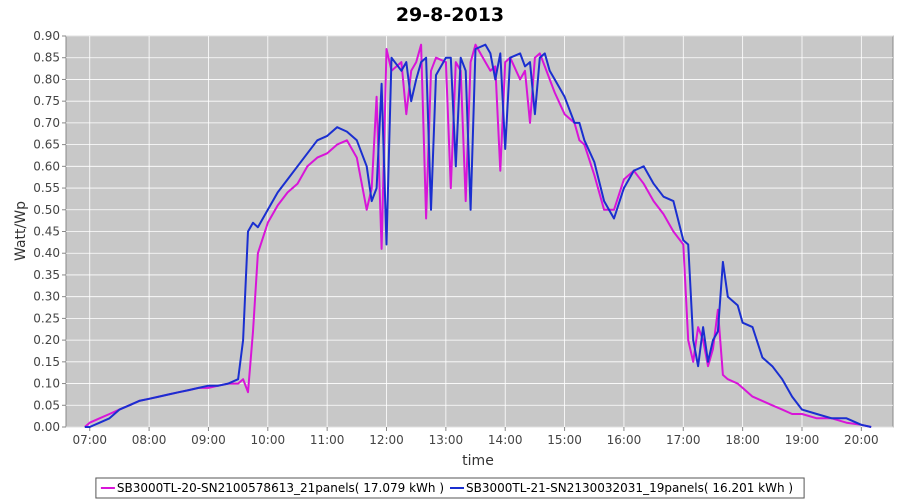  What do you see at coordinates (208, 440) in the screenshot?
I see `x-tick-label: 09:00` at bounding box center [208, 440].